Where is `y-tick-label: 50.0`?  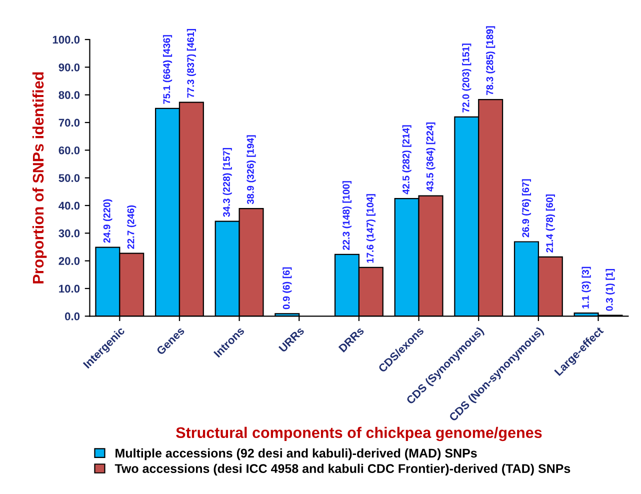 y-tick-label: 50.0 is located at coordinates (69, 178).